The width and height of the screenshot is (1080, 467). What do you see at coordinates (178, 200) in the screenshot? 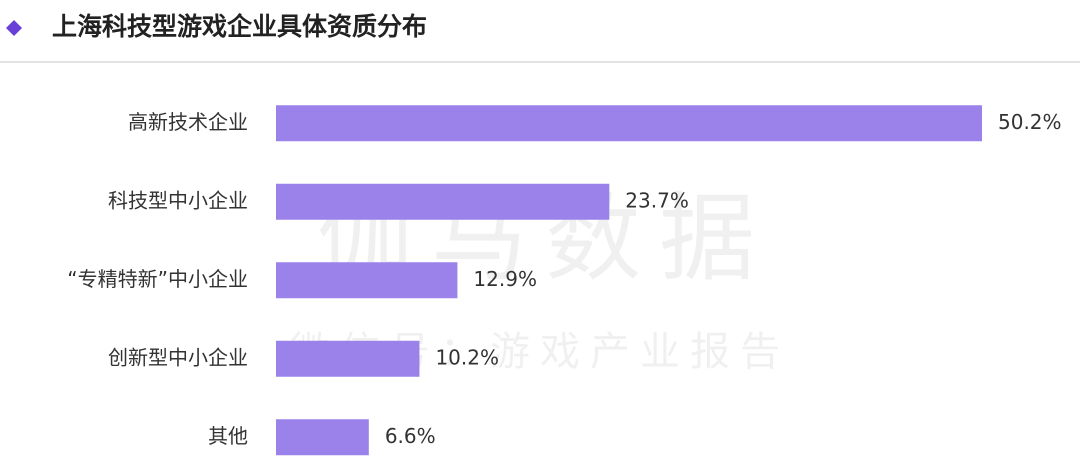
I see `category-label: 科技型中小企业` at bounding box center [178, 200].